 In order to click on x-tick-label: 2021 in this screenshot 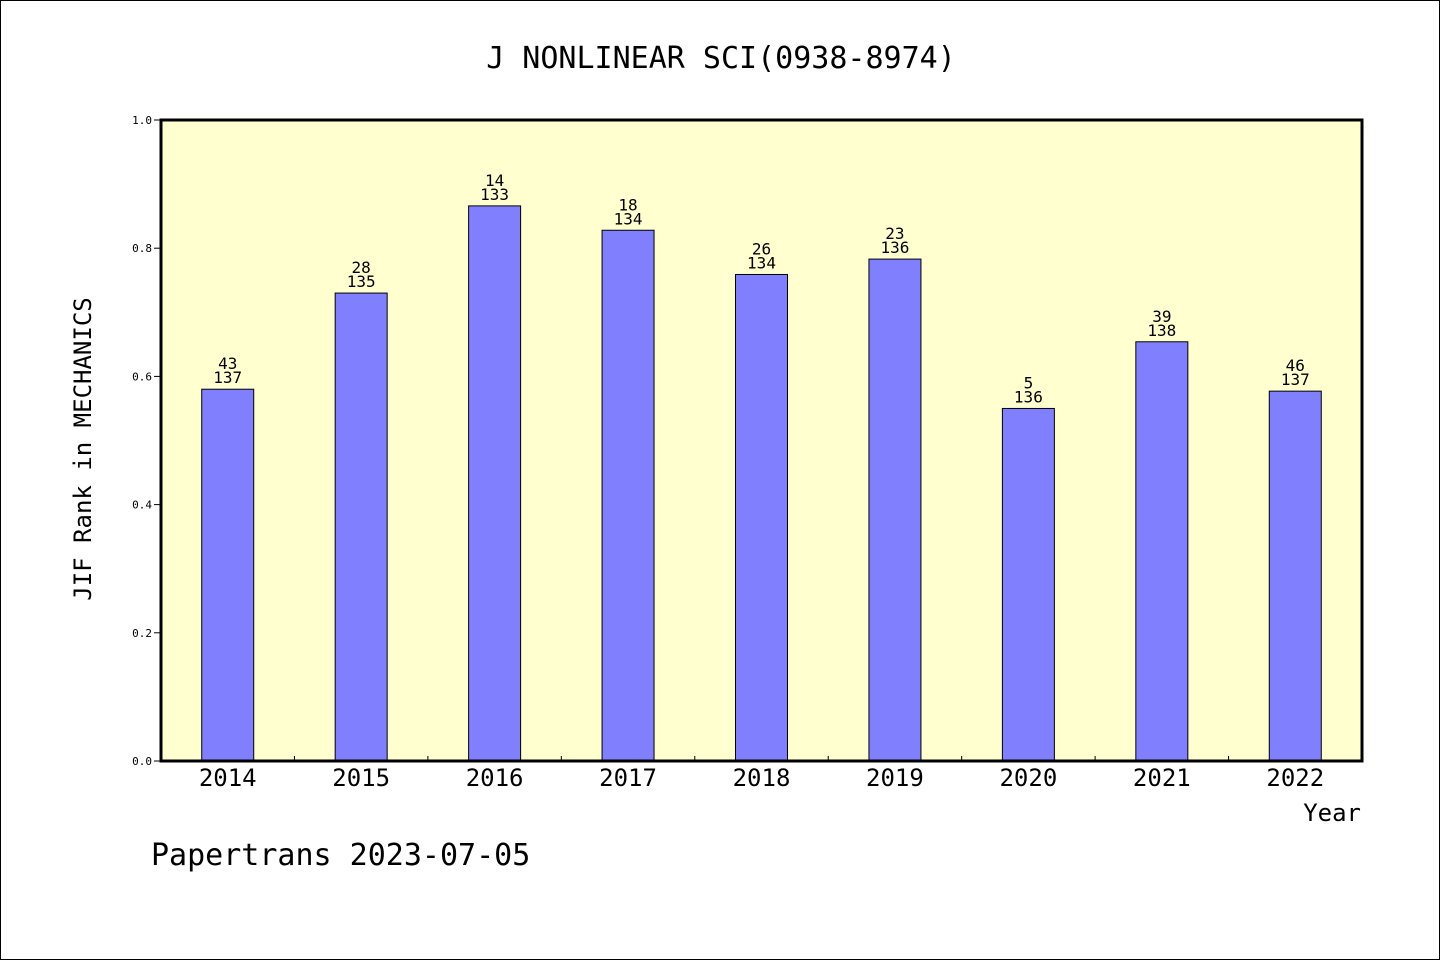, I will do `click(1162, 778)`.